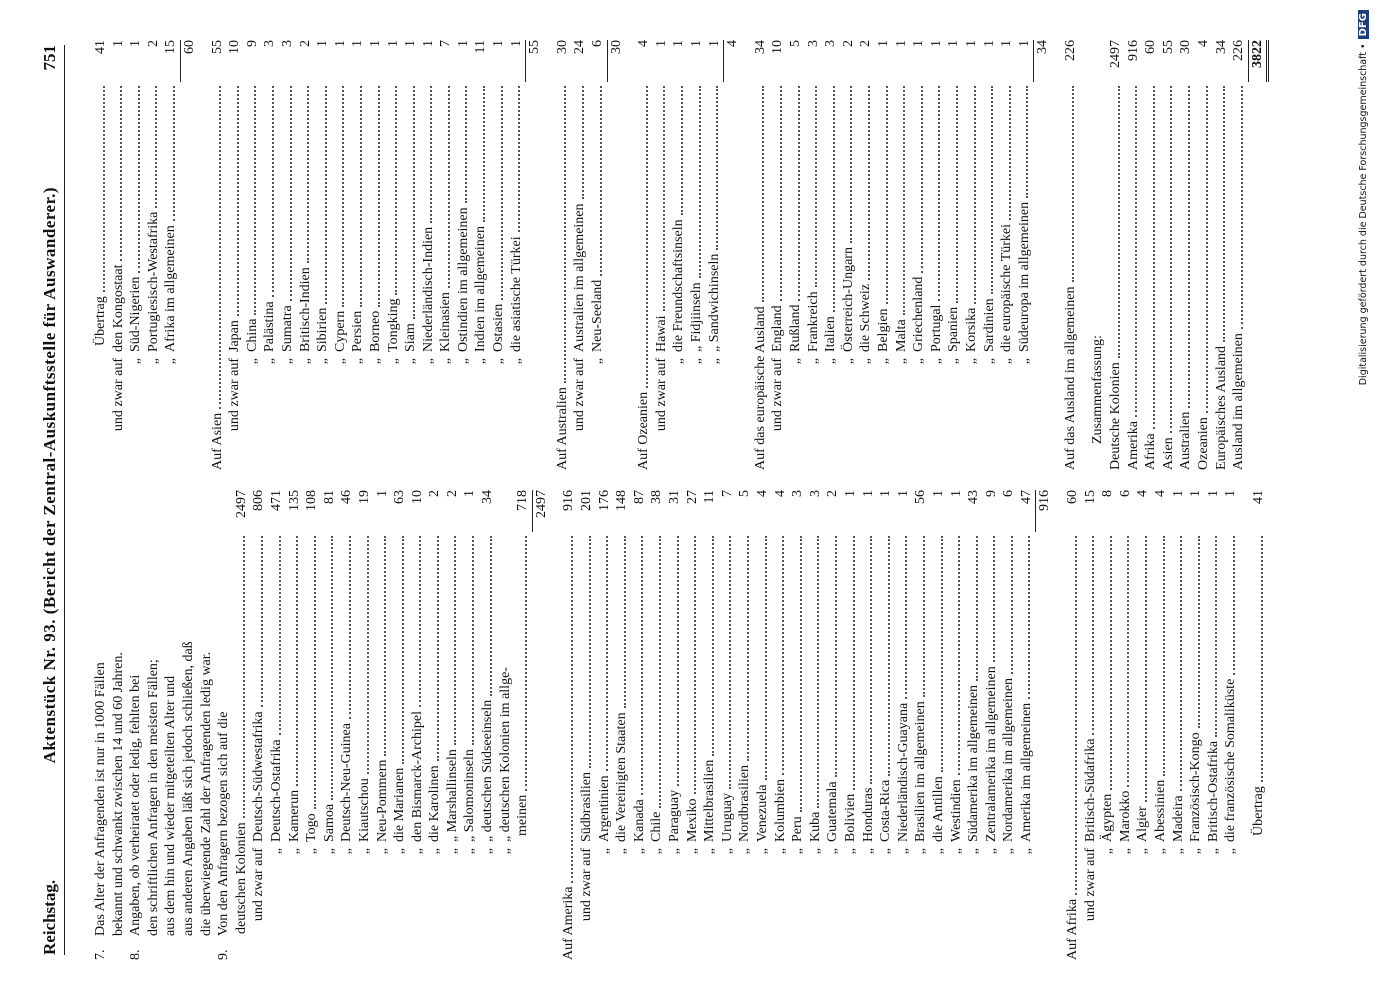  I want to click on label: Costa-Rica, so click(886, 810).